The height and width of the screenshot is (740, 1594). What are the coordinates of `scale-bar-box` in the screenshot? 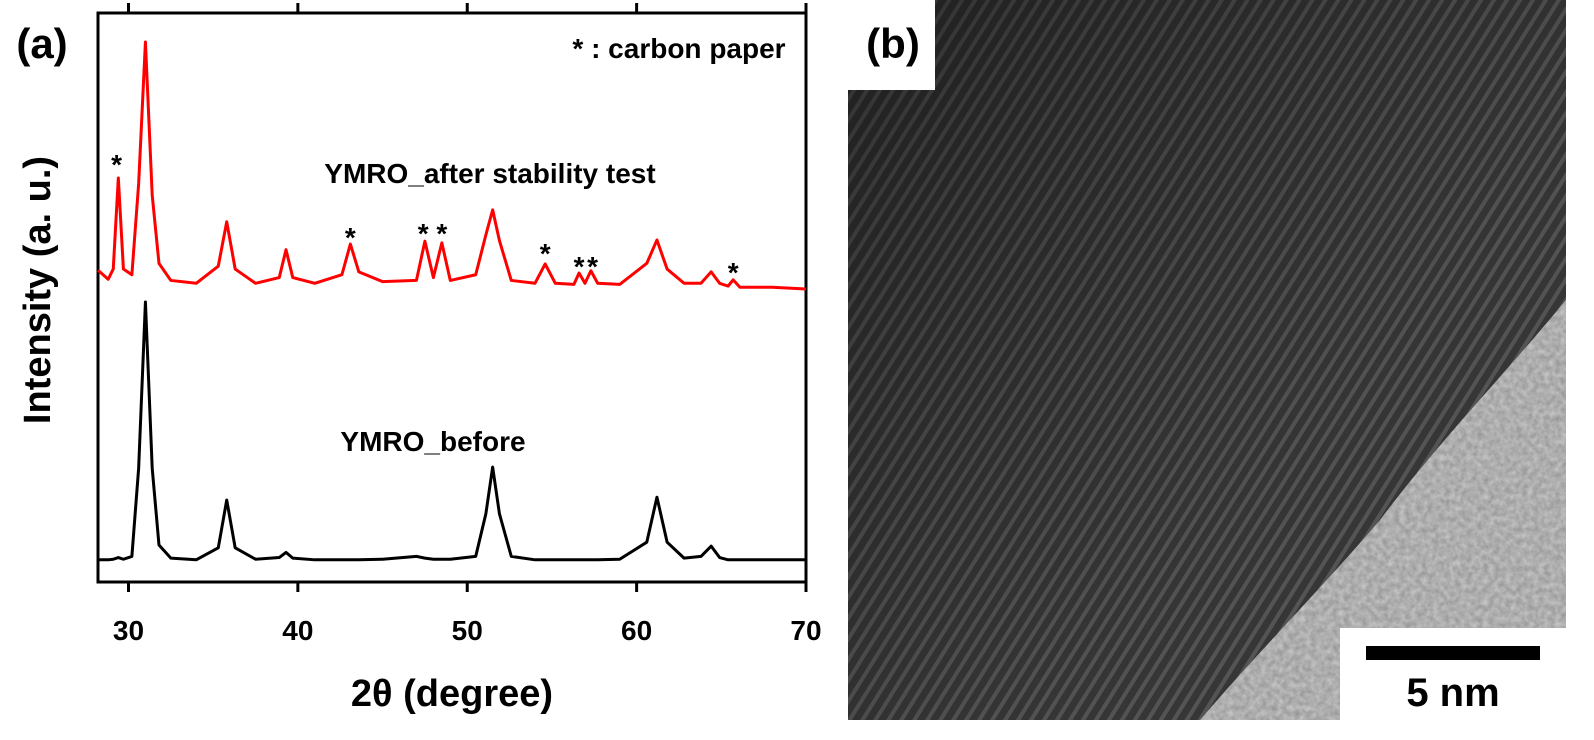 It's located at (1453, 674).